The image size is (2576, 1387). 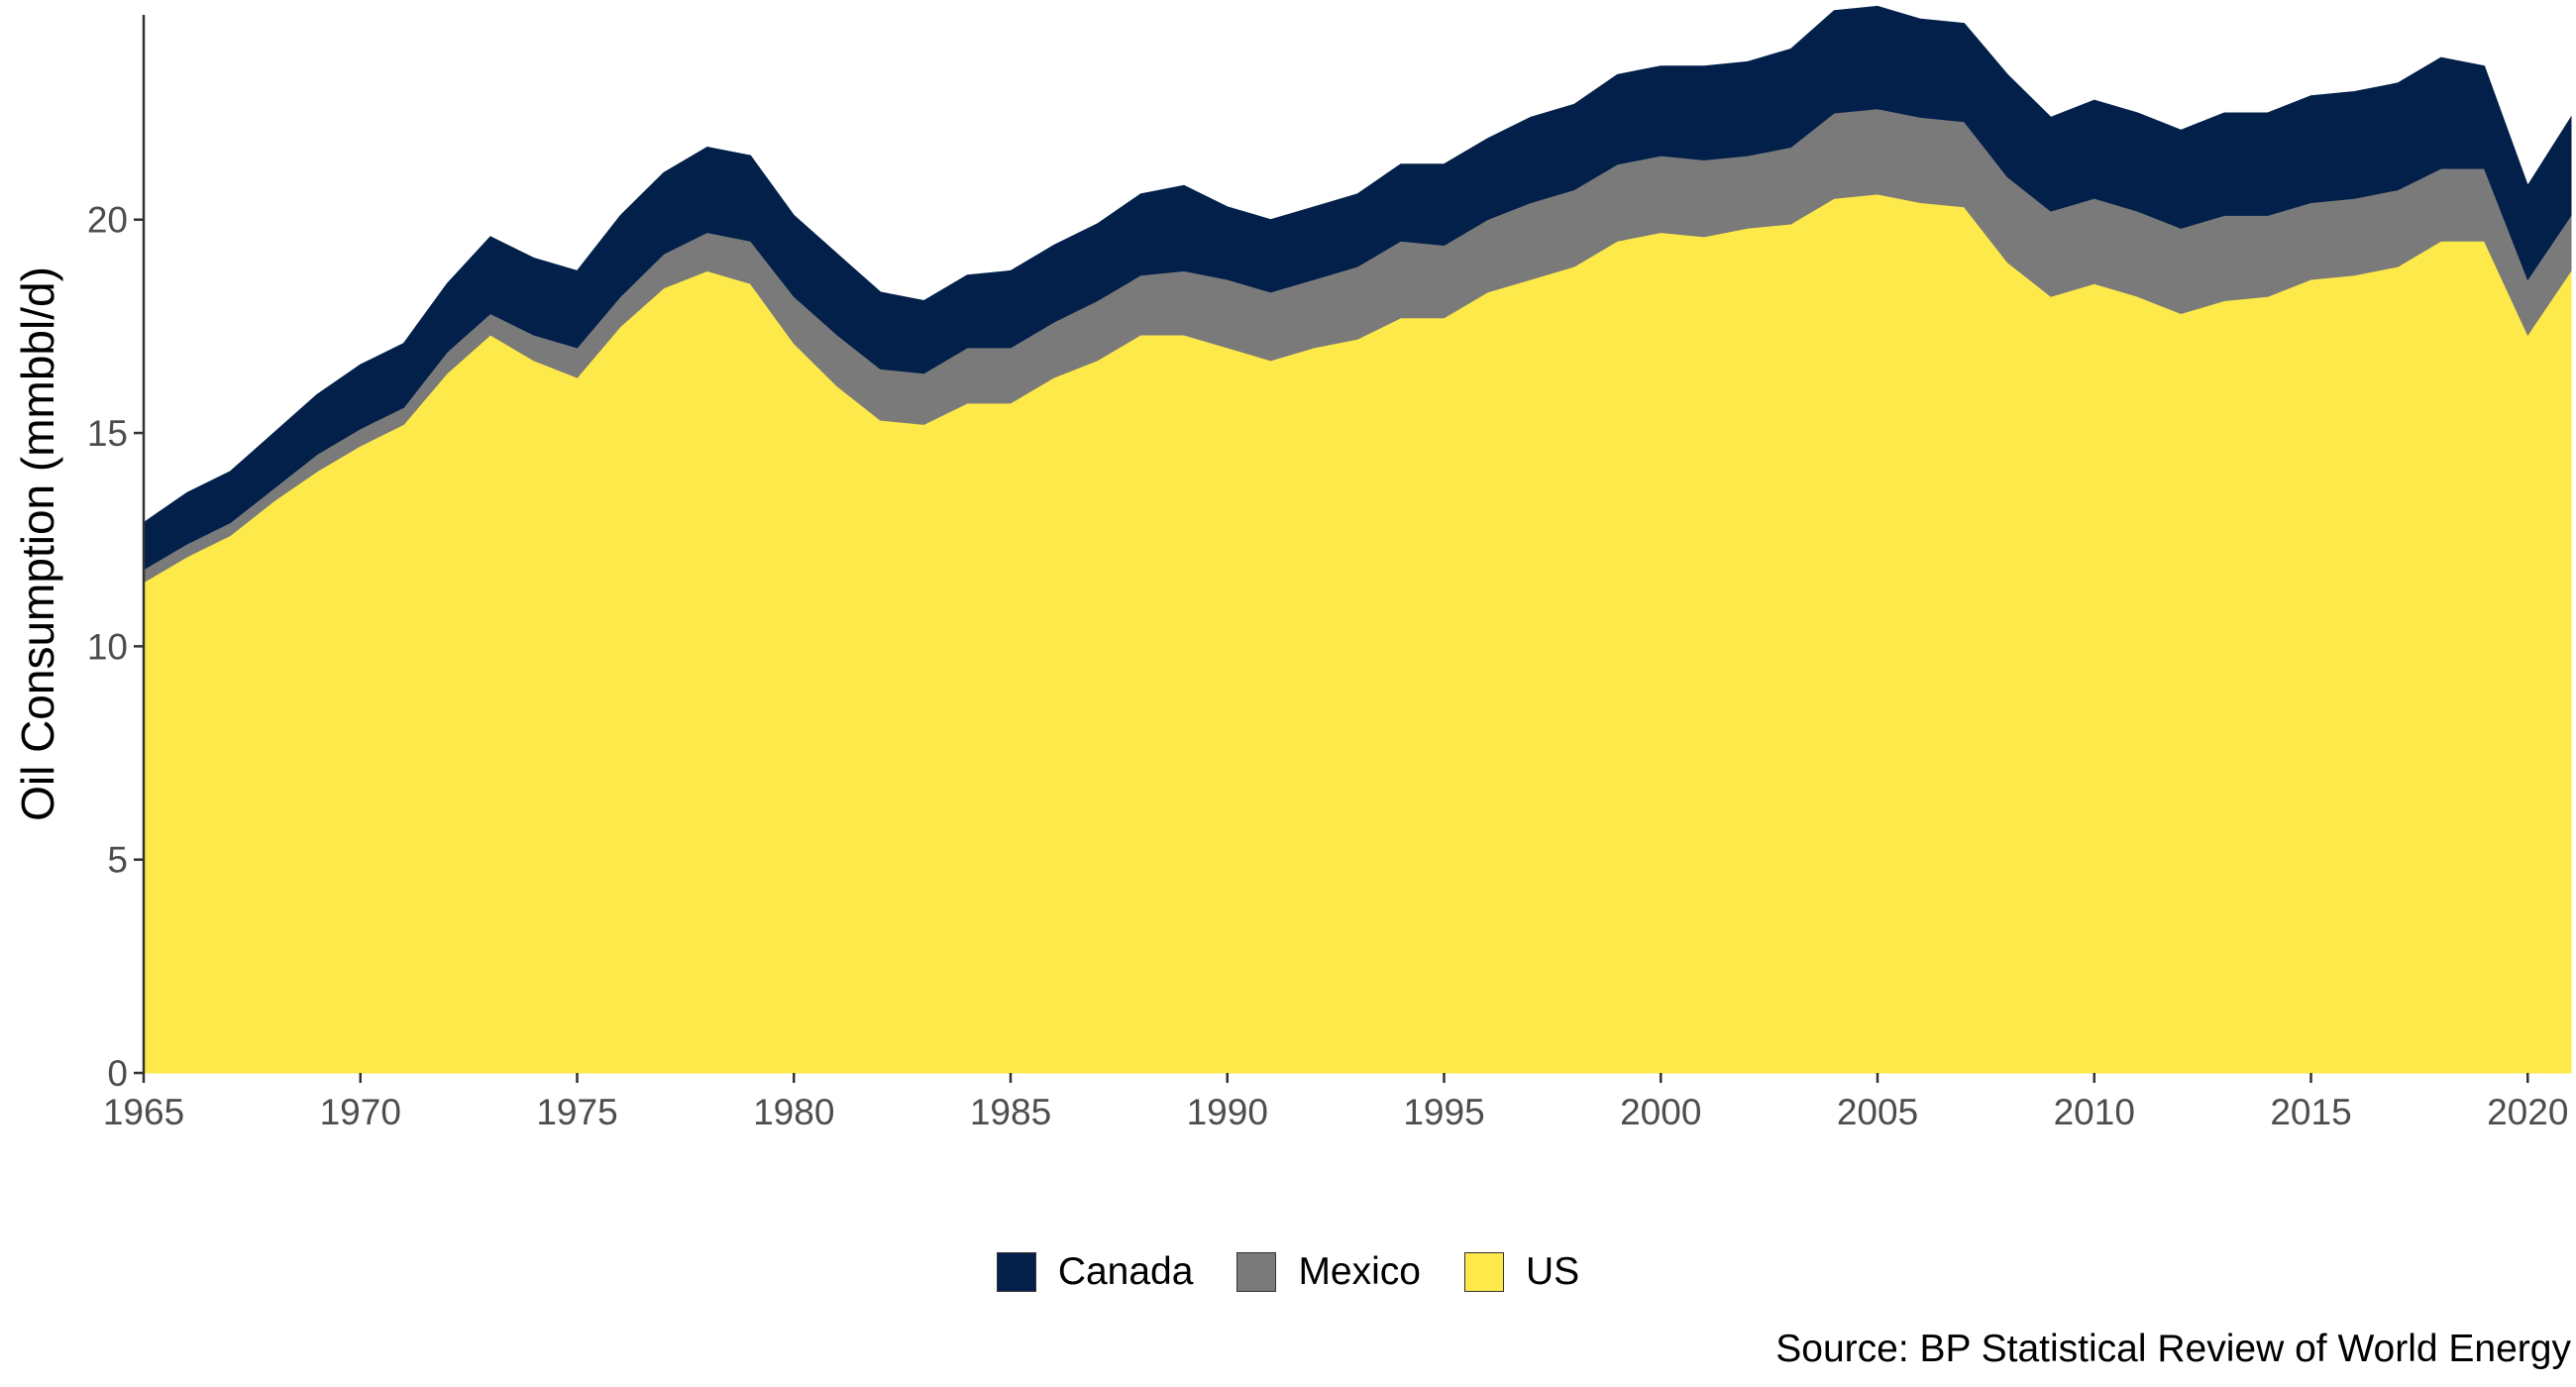 What do you see at coordinates (1125, 1271) in the screenshot?
I see `legend-label: Canada` at bounding box center [1125, 1271].